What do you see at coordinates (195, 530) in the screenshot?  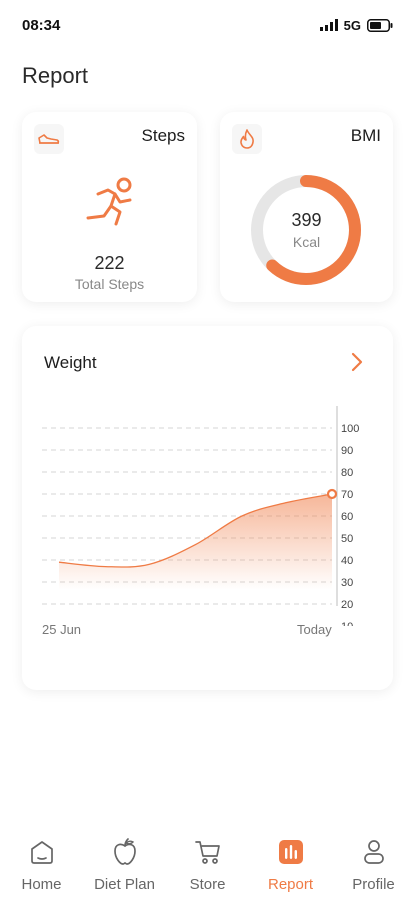 I see `weight-series-line` at bounding box center [195, 530].